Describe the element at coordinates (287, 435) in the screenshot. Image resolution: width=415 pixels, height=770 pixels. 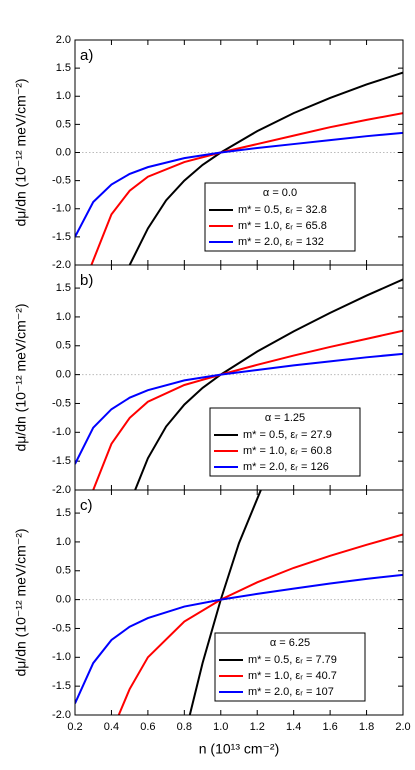
I see `legend-label: m* = 0.5, εᵣ = 27.9` at that location.